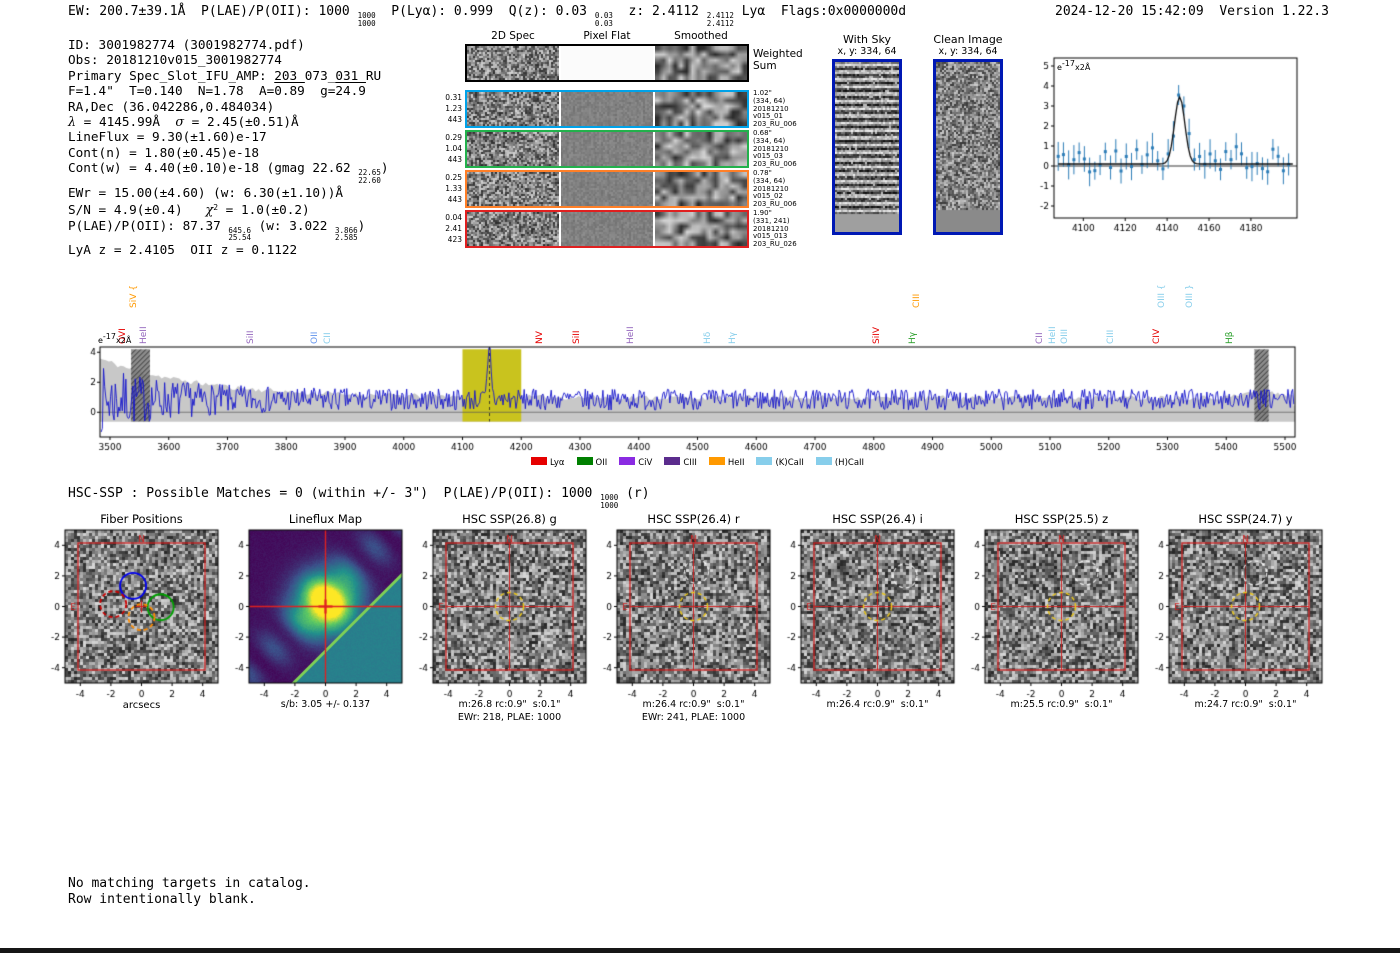 This screenshot has width=1400, height=953. What do you see at coordinates (701, 36) in the screenshot?
I see `col-header-smoothed: Smoothed` at bounding box center [701, 36].